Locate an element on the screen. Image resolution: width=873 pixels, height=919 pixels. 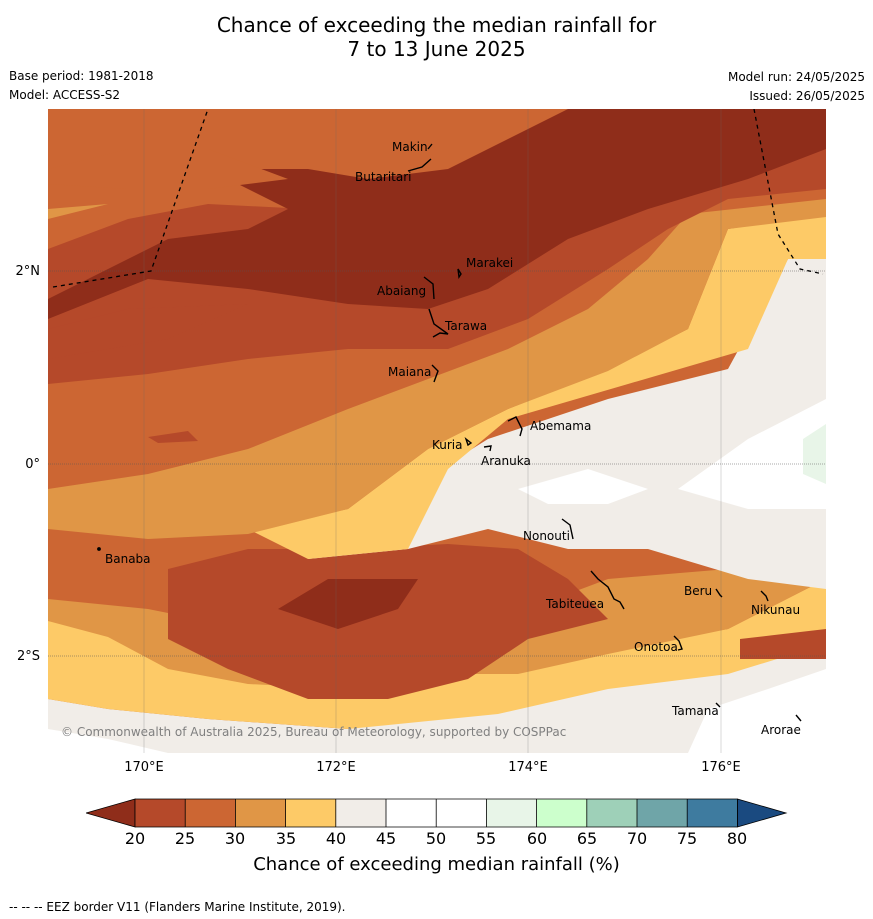
colorbar-label: Chance of exceeding median rainfall (%) is located at coordinates (436, 864).